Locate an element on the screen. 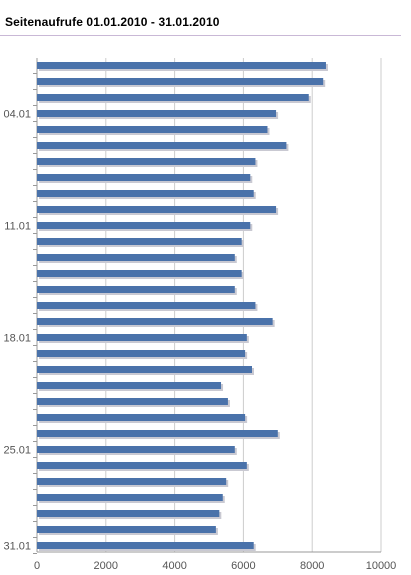  y-tick-label: 25.01 is located at coordinates (17, 451).